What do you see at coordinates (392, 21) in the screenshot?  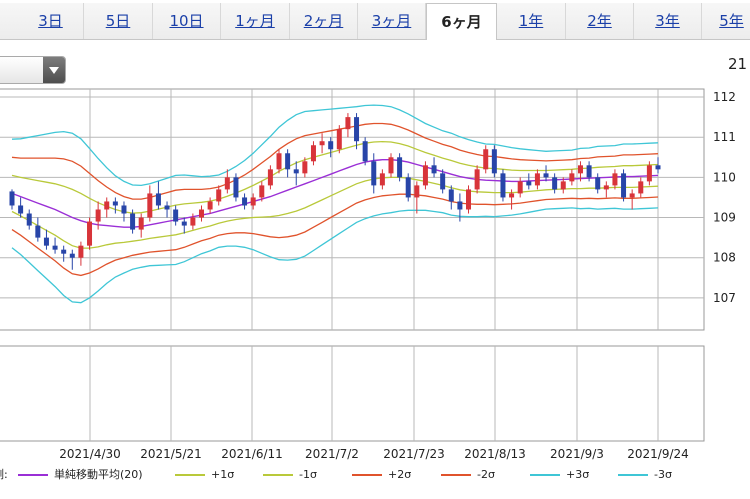 I see `tab-6: 3ヶ月` at bounding box center [392, 21].